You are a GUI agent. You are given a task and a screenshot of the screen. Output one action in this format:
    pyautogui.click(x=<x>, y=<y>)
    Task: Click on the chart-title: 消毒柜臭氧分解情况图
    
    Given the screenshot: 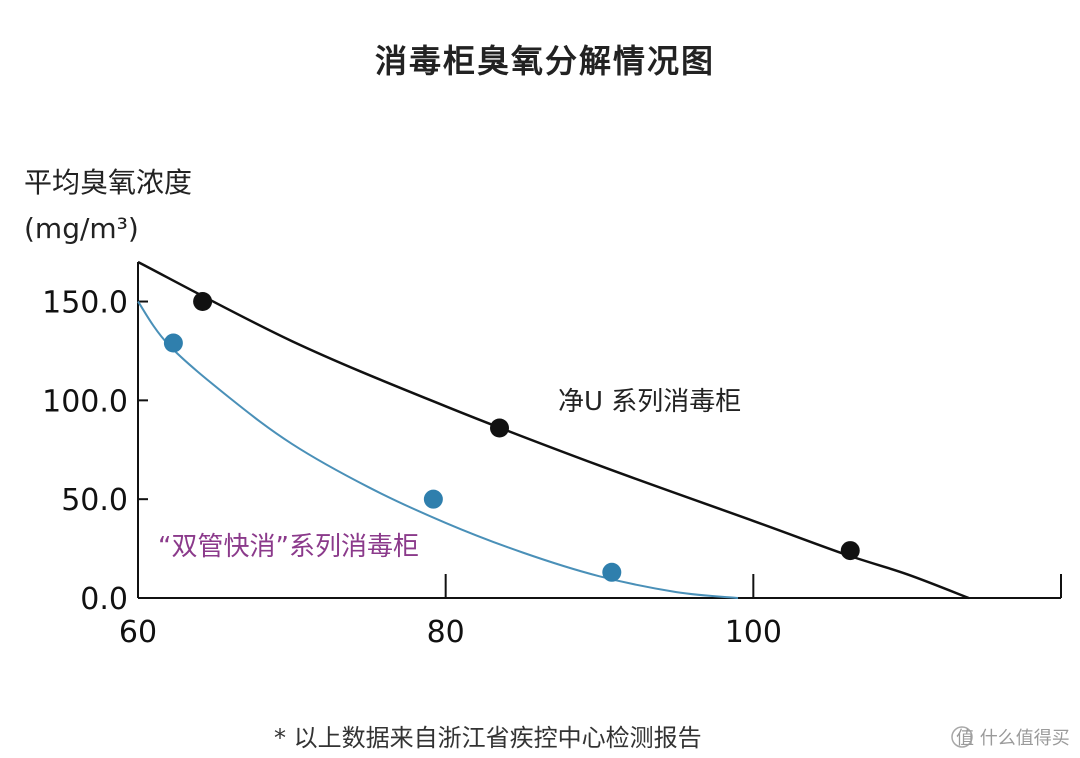 What is the action you would take?
    pyautogui.click(x=545, y=61)
    